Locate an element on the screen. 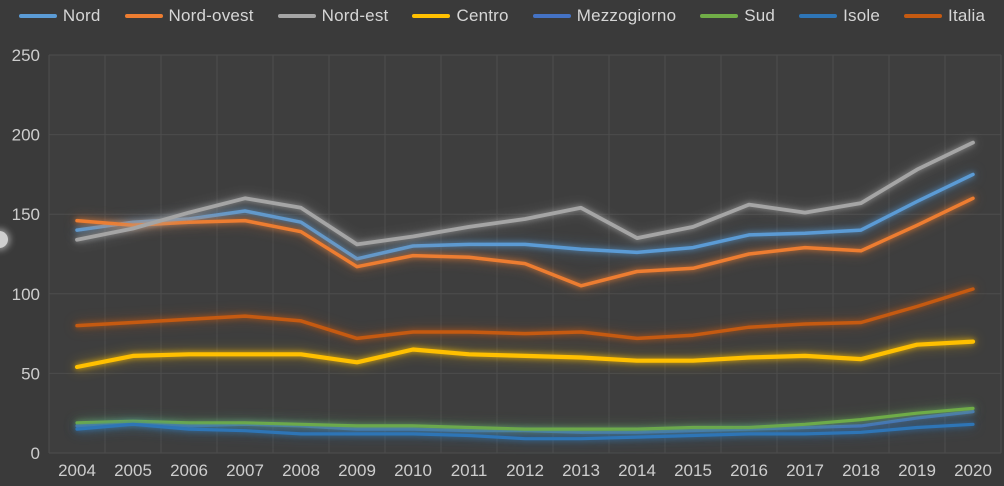 Image resolution: width=1004 pixels, height=486 pixels. y-axis-label: 0 is located at coordinates (35, 453).